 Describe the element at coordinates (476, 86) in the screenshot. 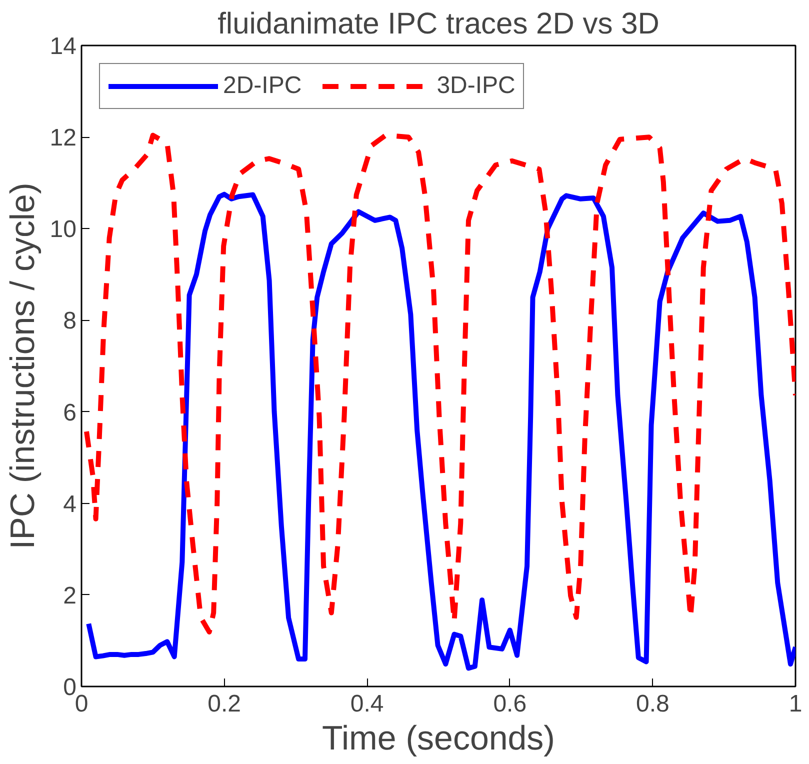

I see `legend-label: 3D-IPC` at that location.